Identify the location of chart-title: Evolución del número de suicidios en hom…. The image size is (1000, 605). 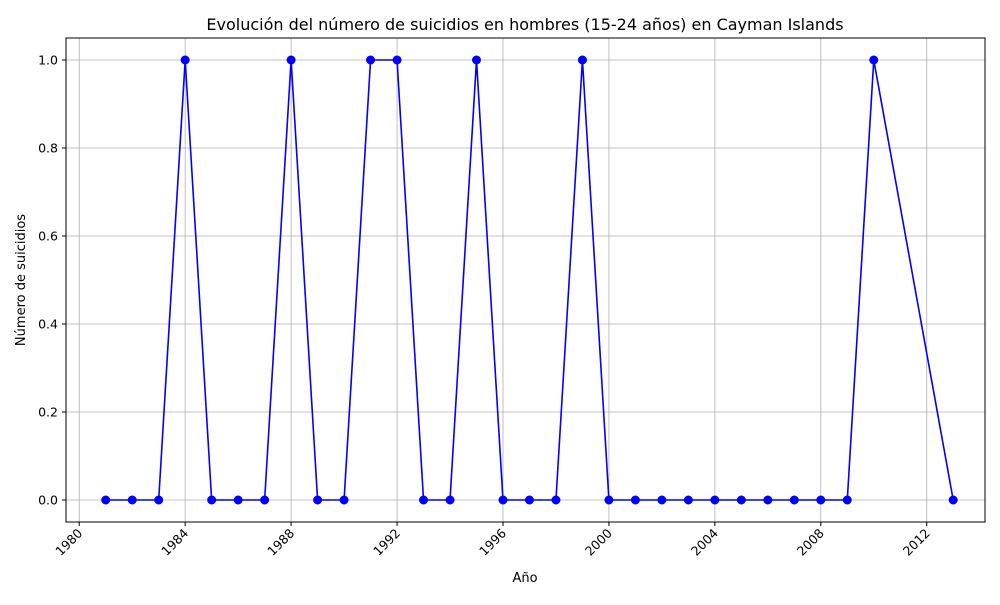
(524, 24).